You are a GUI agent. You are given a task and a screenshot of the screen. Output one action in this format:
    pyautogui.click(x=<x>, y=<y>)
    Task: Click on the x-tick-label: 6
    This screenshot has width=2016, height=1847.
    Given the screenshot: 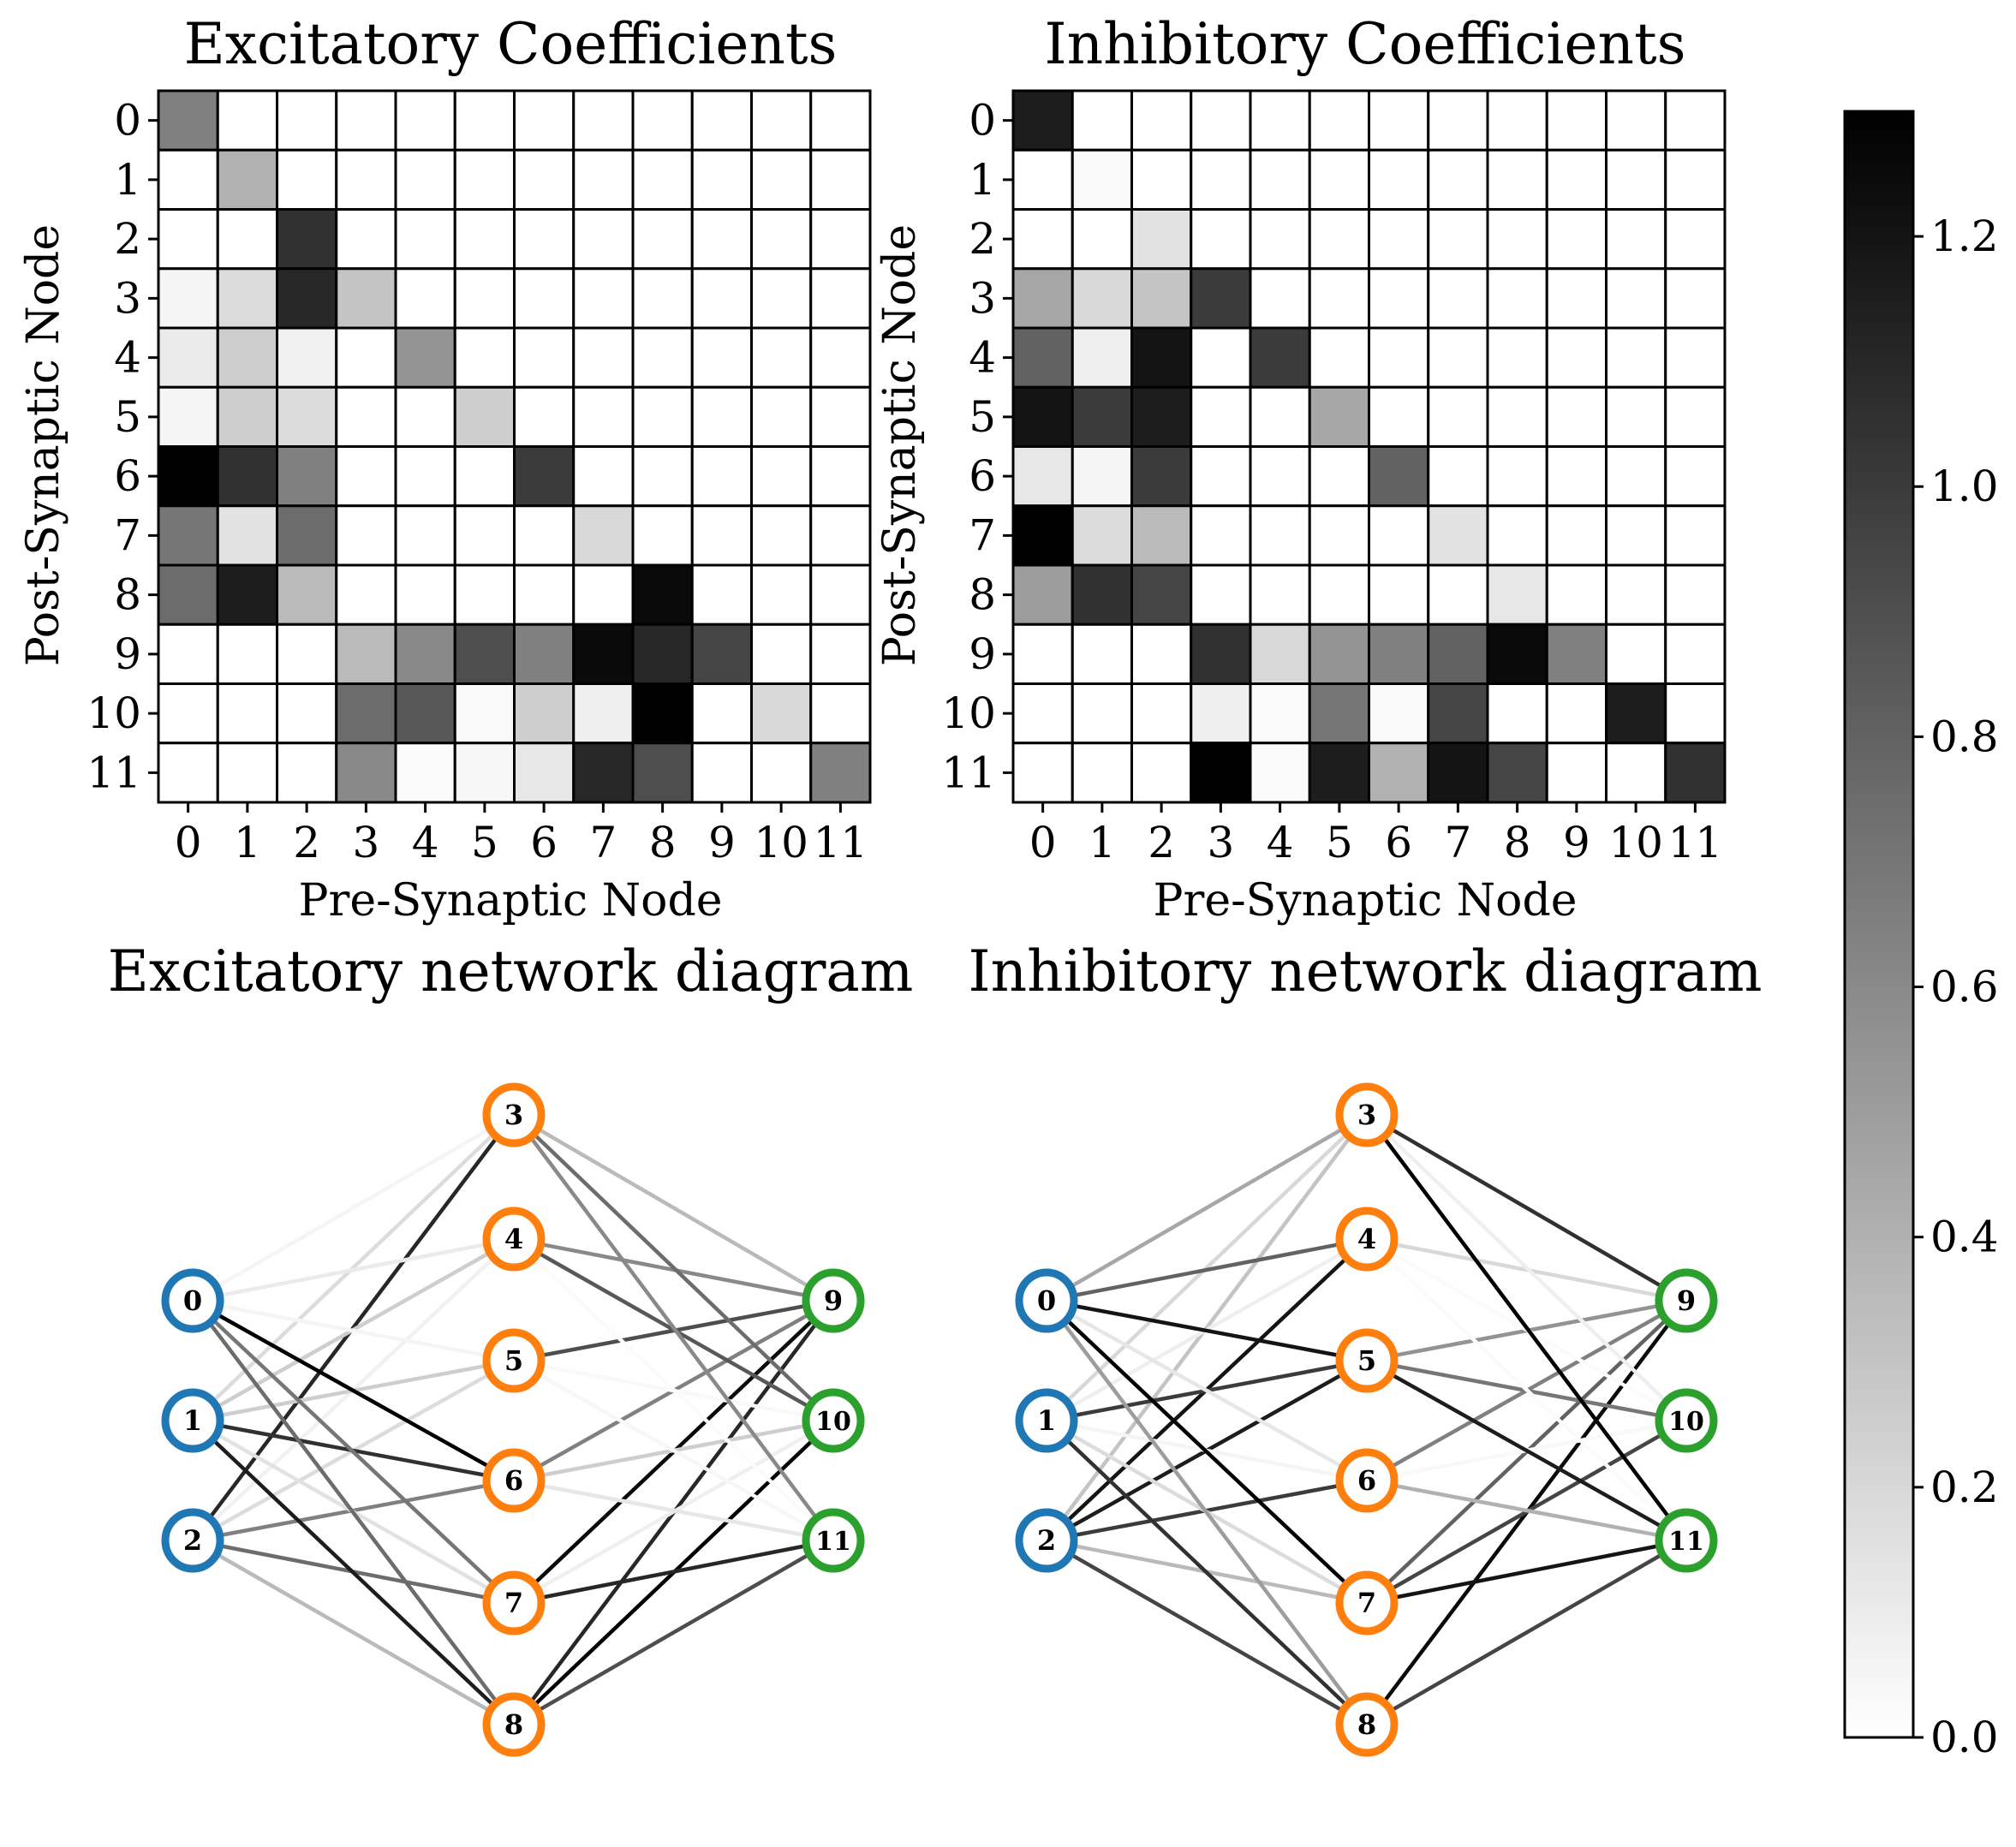 What is the action you would take?
    pyautogui.click(x=1399, y=842)
    